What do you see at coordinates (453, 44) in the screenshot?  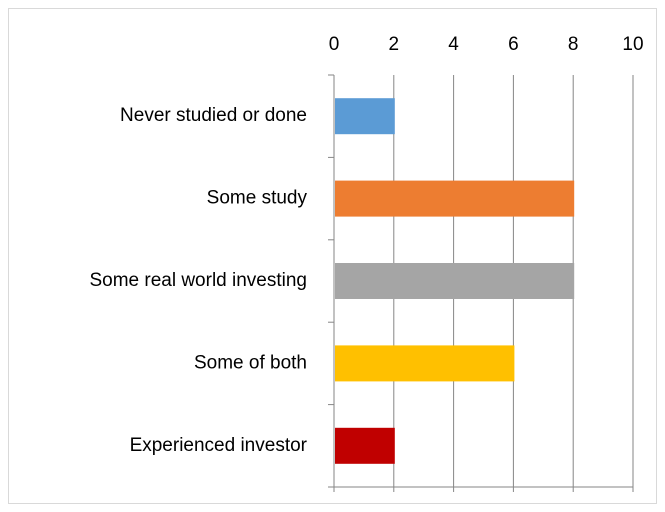 I see `x-tick-label: 4` at bounding box center [453, 44].